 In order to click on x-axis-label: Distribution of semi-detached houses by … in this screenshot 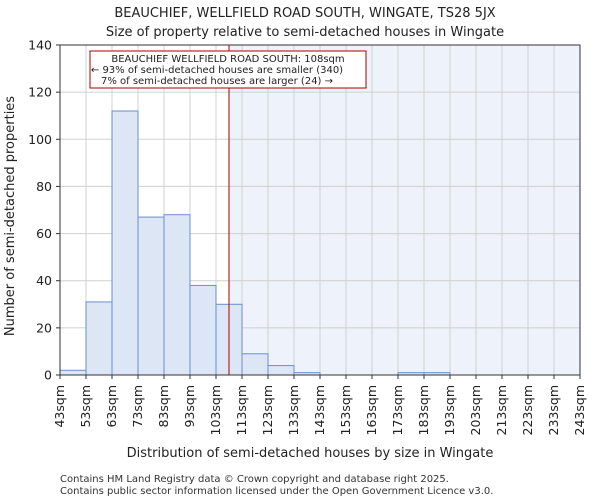, I will do `click(310, 453)`.